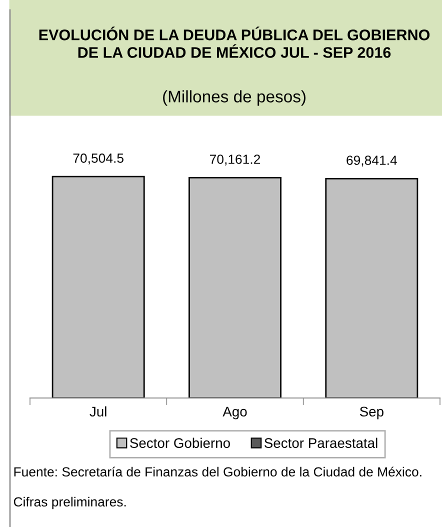 The image size is (442, 527). Describe the element at coordinates (98, 159) in the screenshot. I see `data-label: 70,504.5` at that location.